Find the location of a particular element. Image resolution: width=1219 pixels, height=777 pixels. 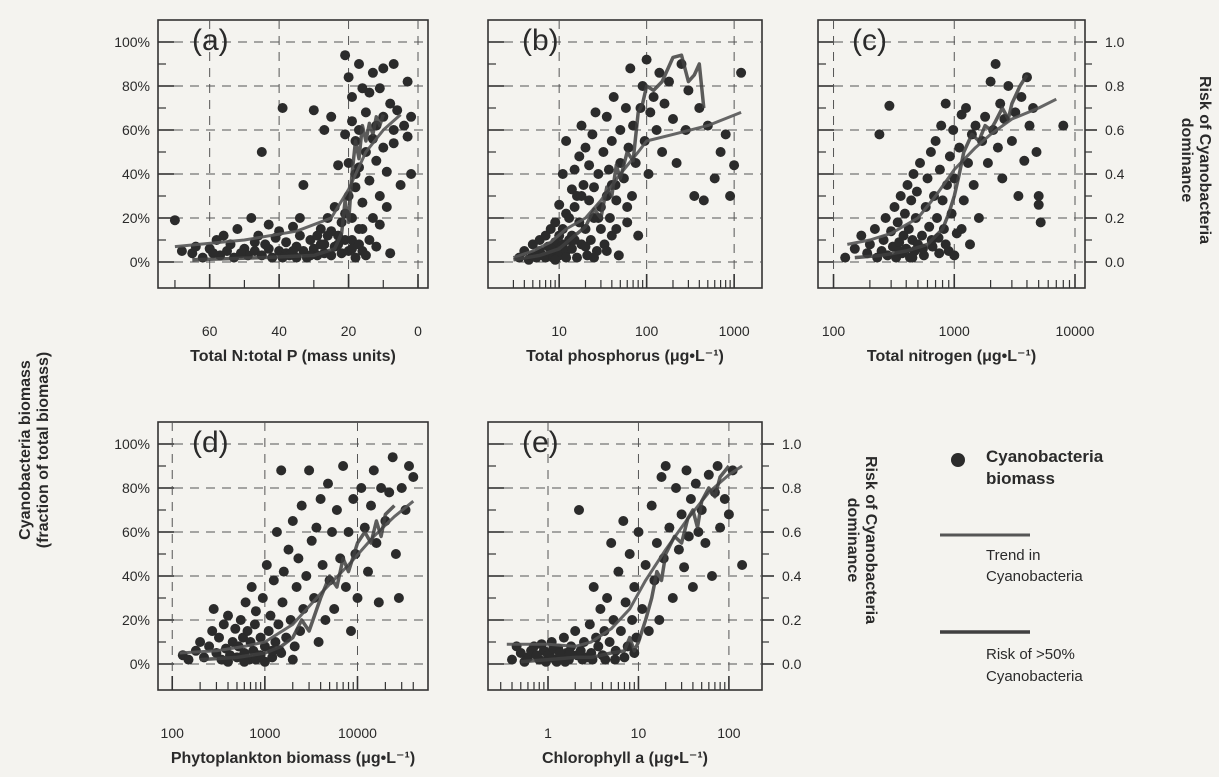

legend-item-3-line2: Cyanobacteria is located at coordinates (1034, 676).